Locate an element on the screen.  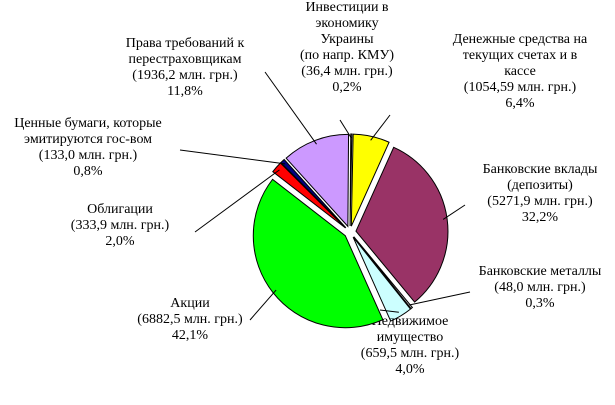
slice-percent: 0,8% is located at coordinates (88, 171).